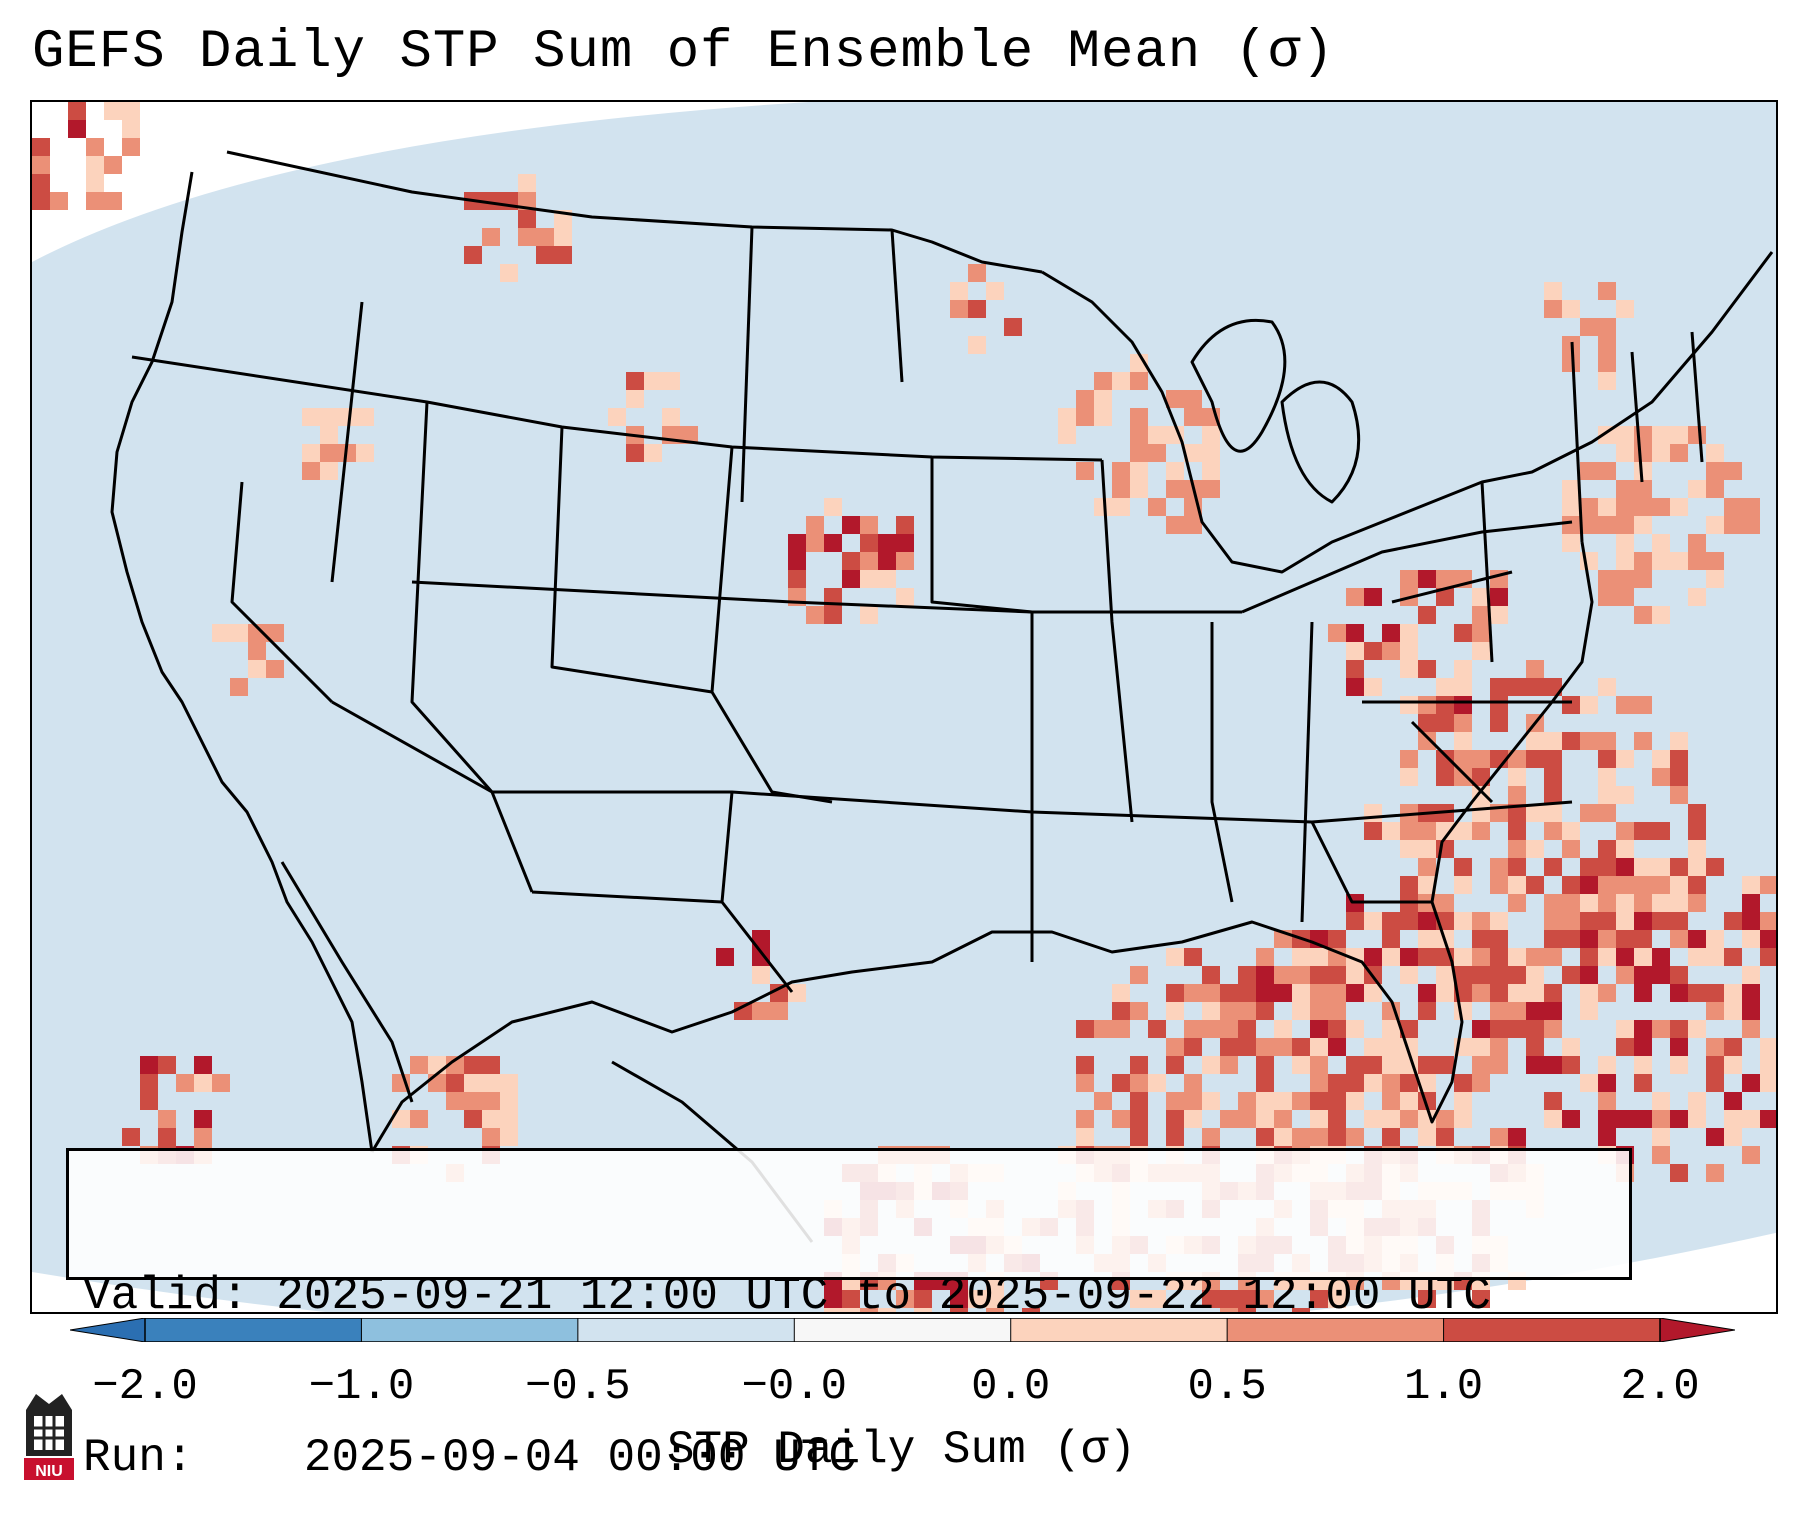  I want to click on valid-label: Valid:, so click(166, 1296).